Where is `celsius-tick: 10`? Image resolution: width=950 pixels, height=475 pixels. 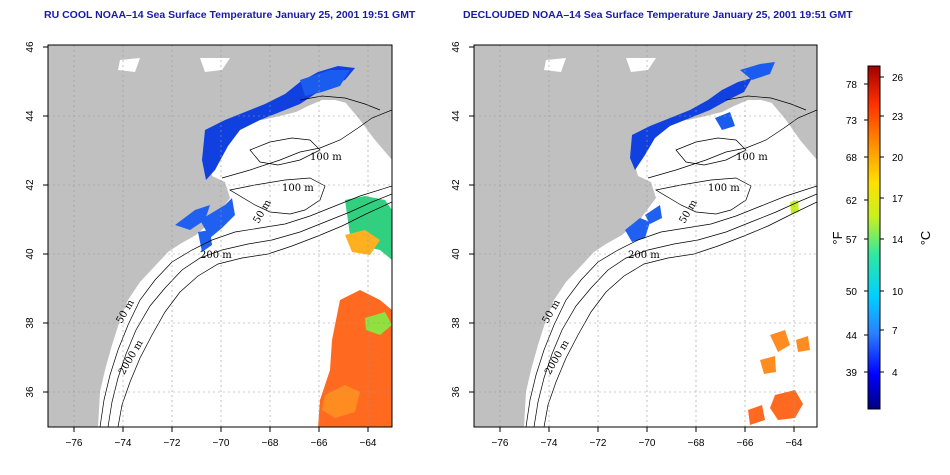 celsius-tick: 10 is located at coordinates (898, 292).